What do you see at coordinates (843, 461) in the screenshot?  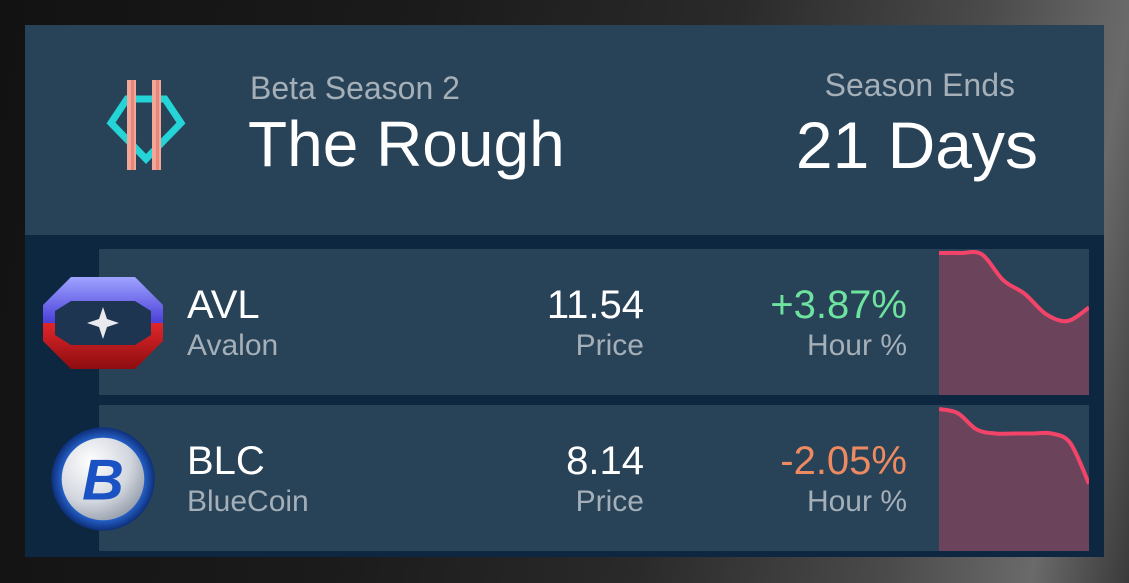 I see `coin-hour-change: -2.05%` at bounding box center [843, 461].